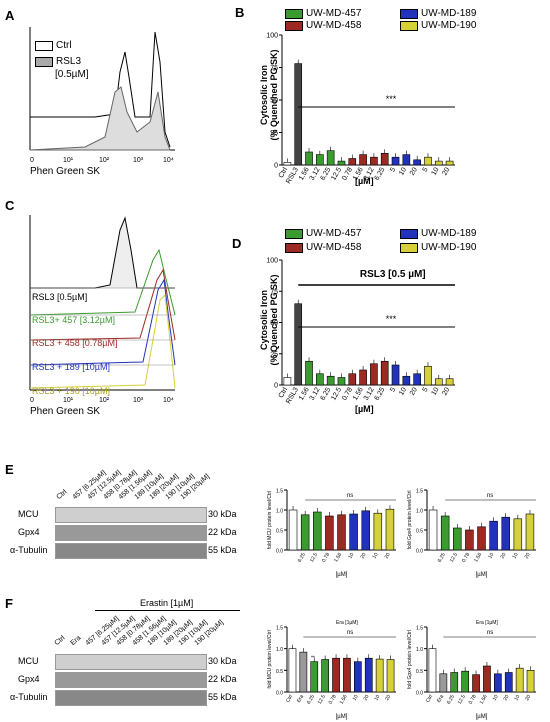 The height and width of the screenshot is (722, 550). I want to click on chart-b-ytick-3: 75, so click(274, 68).